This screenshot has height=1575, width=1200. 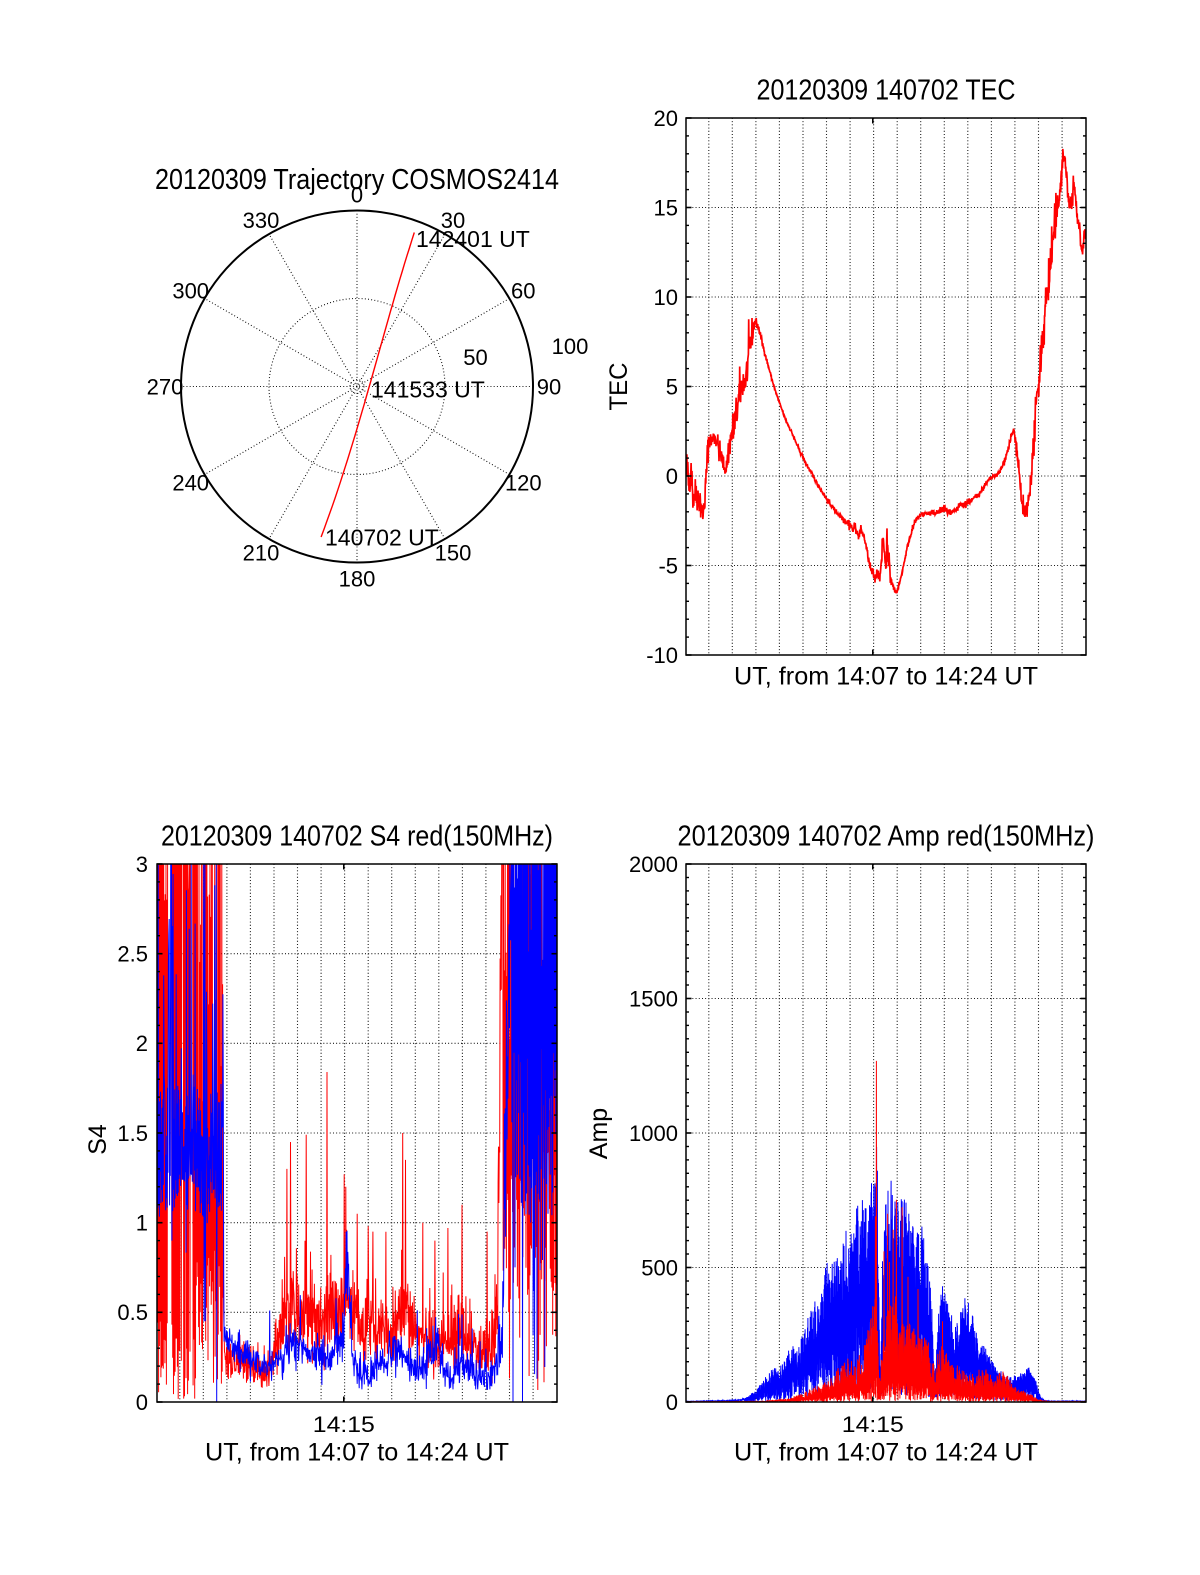 What do you see at coordinates (523, 290) in the screenshot?
I see `svg-text: 60` at bounding box center [523, 290].